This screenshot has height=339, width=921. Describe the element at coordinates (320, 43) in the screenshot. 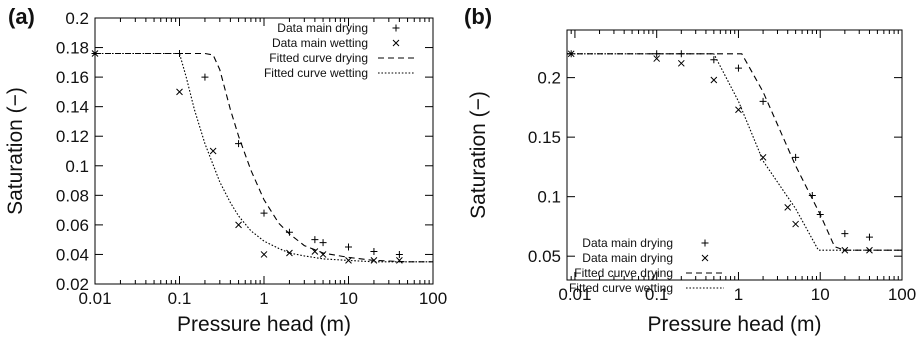

I see `legend-label: Data main wetting` at that location.